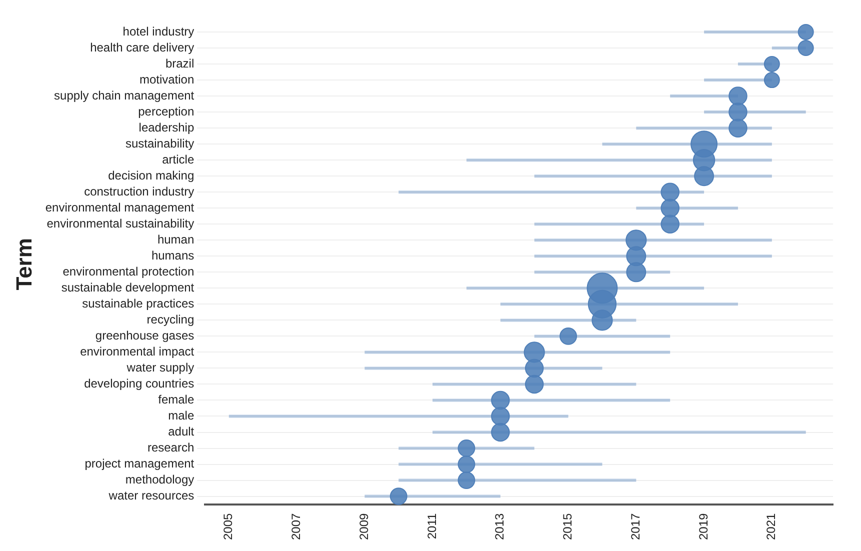  What do you see at coordinates (159, 143) in the screenshot?
I see `y-tick-label: sustainability` at bounding box center [159, 143].